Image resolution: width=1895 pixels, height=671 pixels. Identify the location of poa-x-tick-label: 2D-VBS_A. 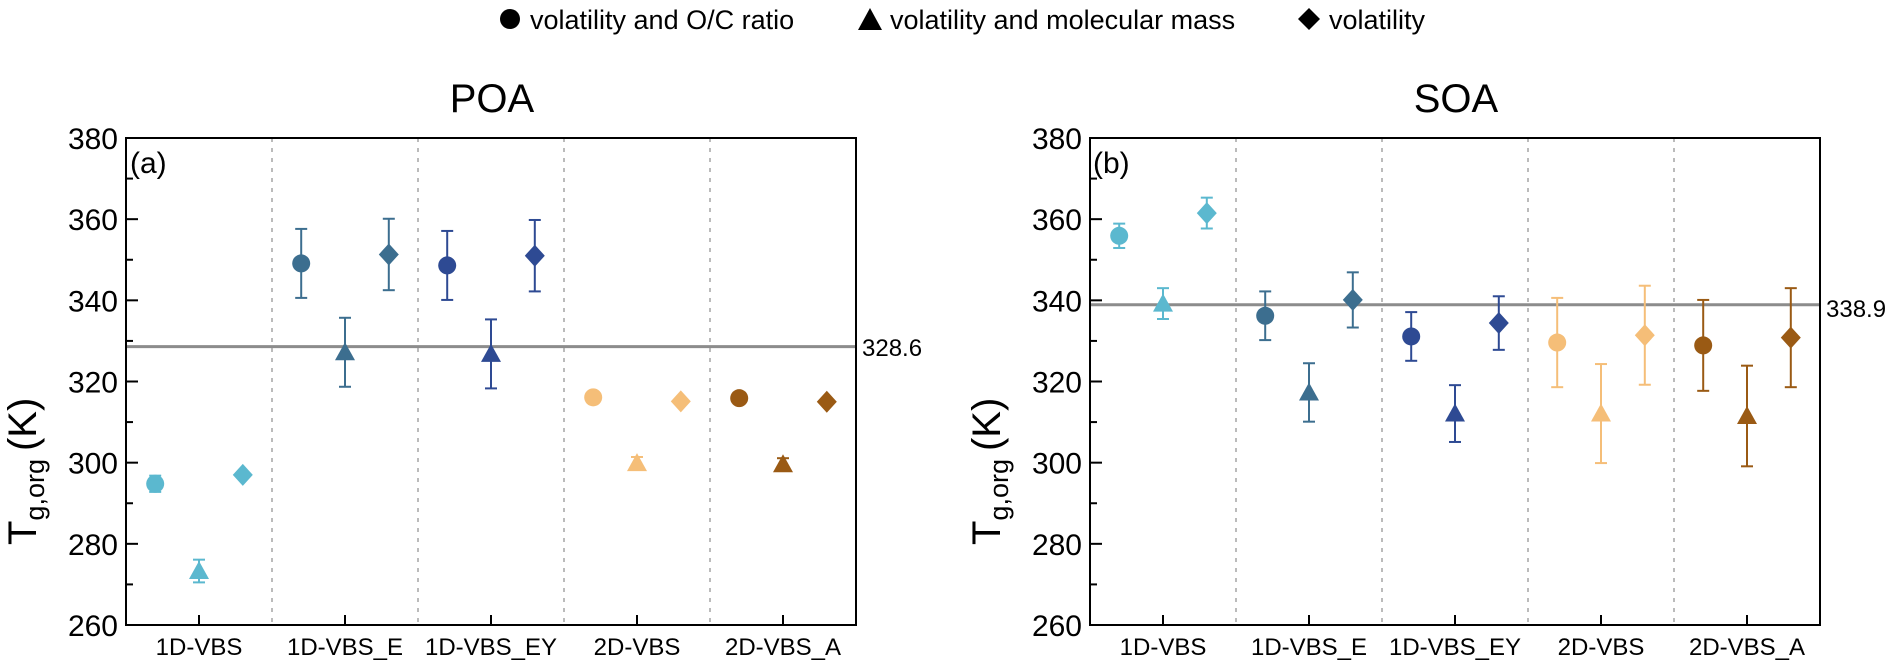
(783, 647).